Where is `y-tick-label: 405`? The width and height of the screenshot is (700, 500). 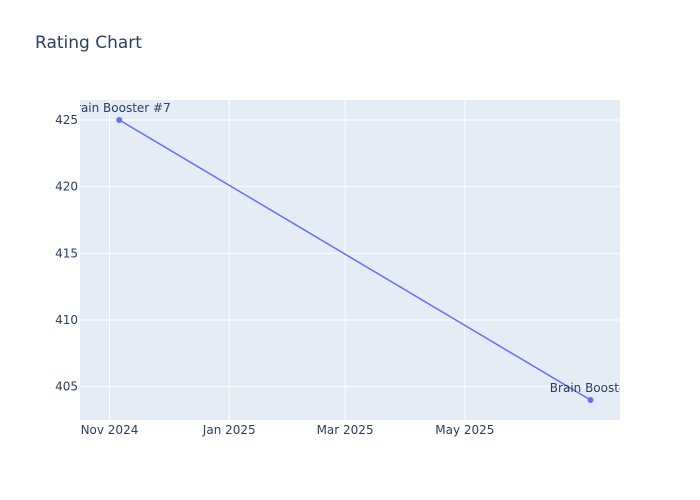
y-tick-label: 405 is located at coordinates (66, 387).